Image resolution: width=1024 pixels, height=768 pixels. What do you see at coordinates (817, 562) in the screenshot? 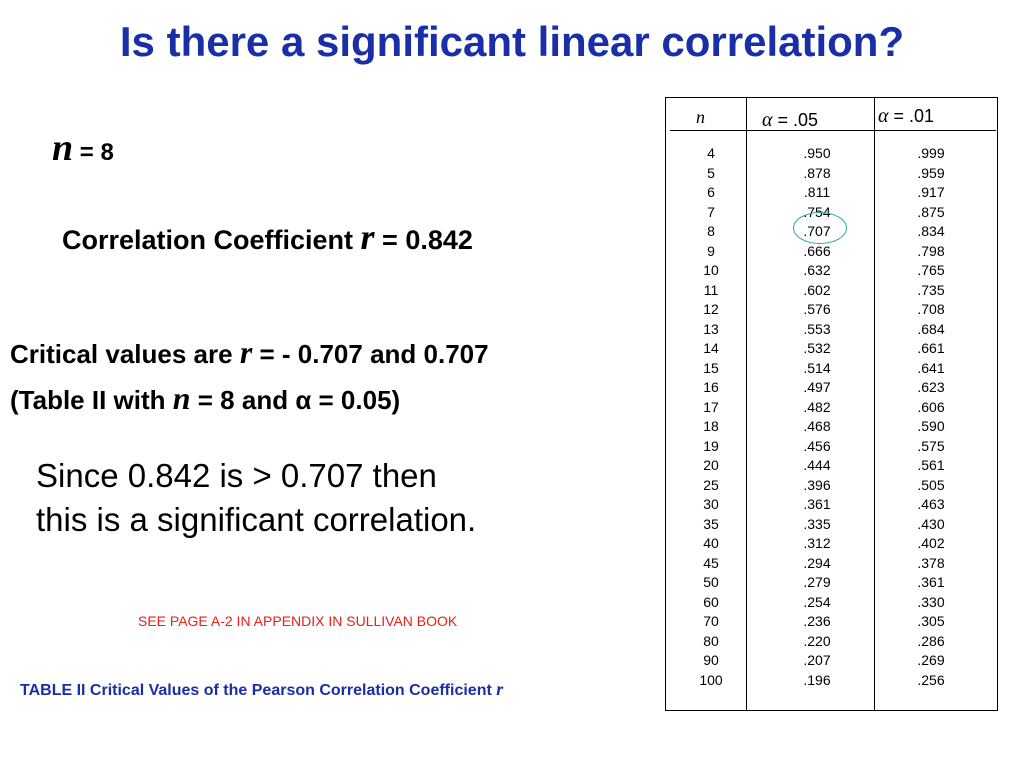
I see `cell-alpha-05: .294` at bounding box center [817, 562].